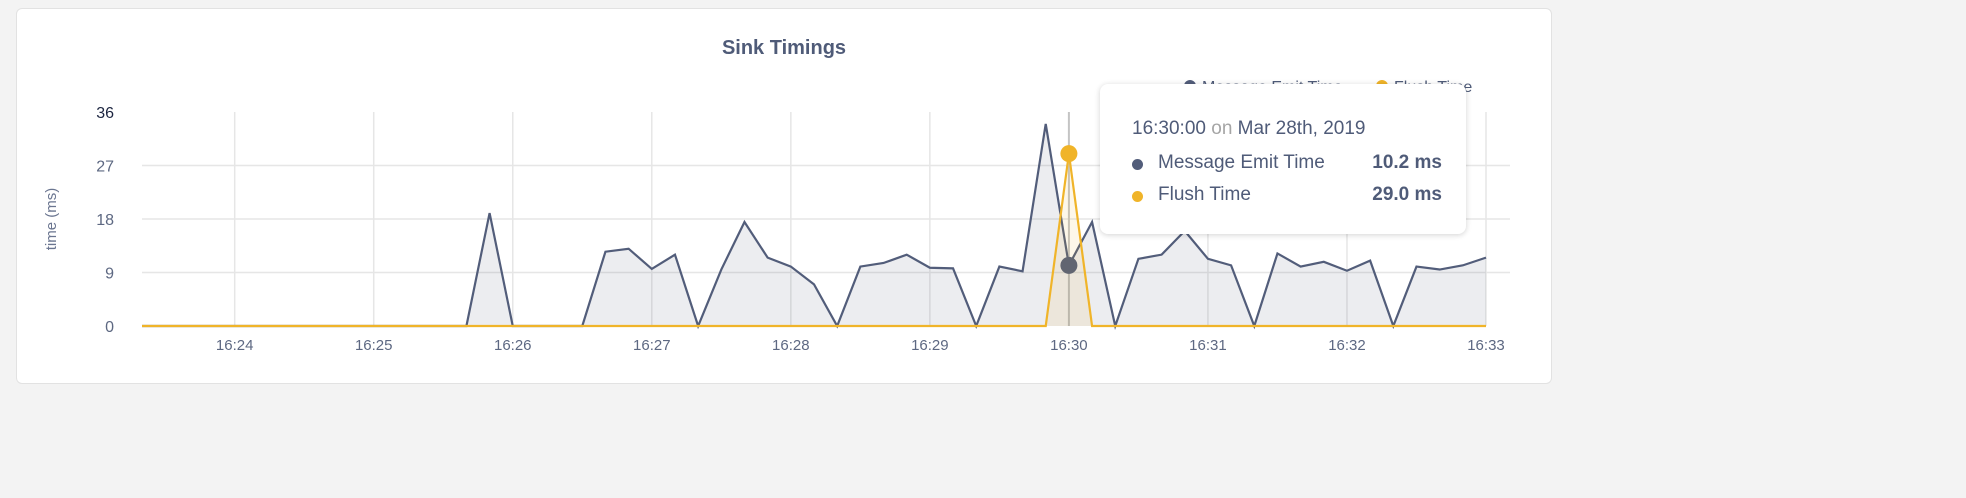 The image size is (1966, 498). I want to click on y-axis-label: time (ms), so click(51, 219).